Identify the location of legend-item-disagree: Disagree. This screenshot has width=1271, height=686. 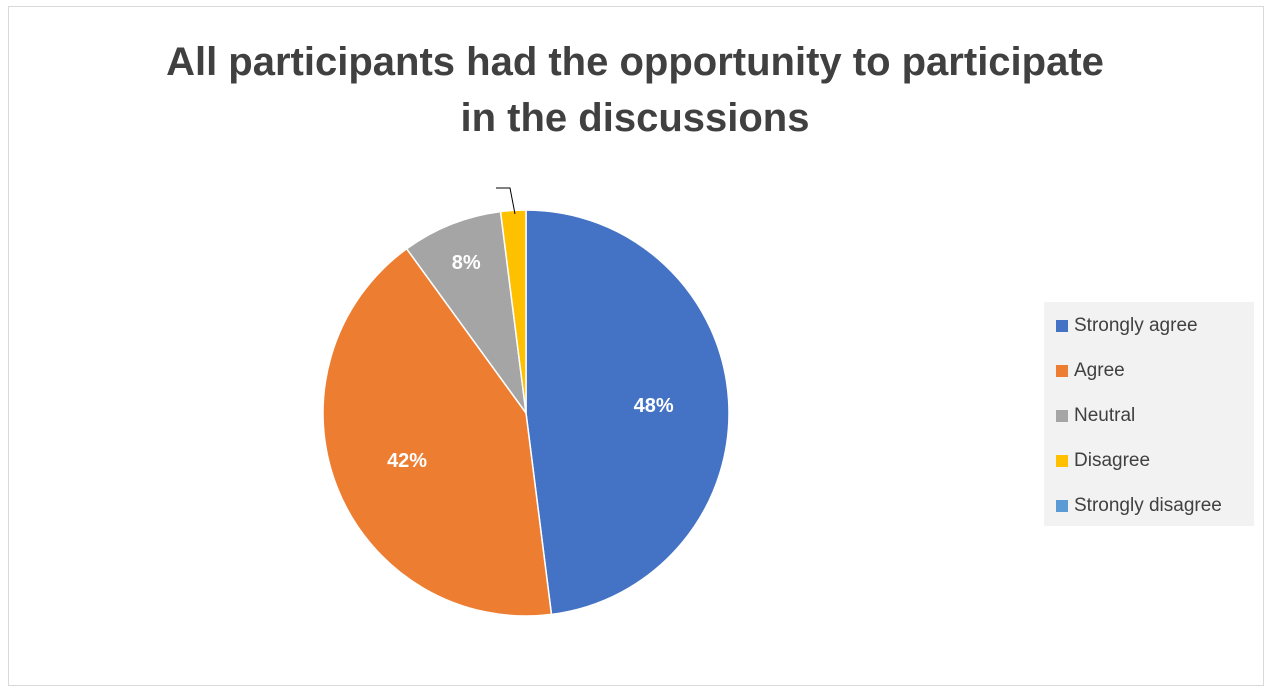
(1103, 461).